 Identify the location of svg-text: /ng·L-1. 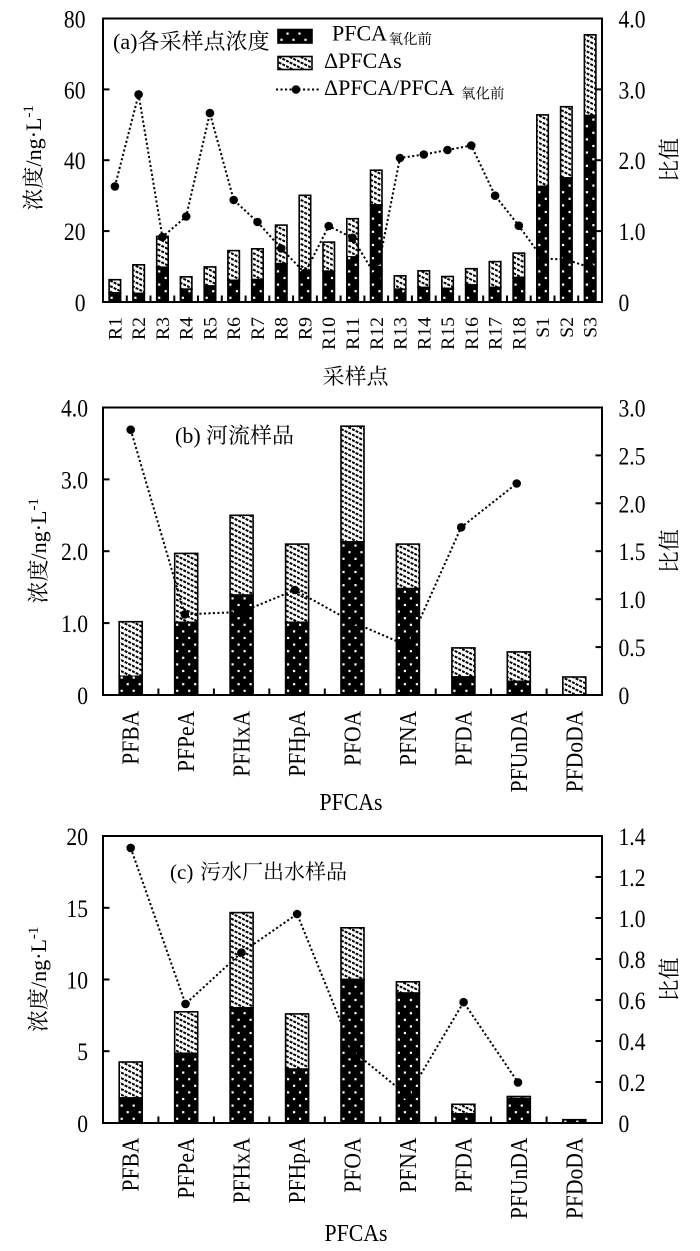
(38, 957).